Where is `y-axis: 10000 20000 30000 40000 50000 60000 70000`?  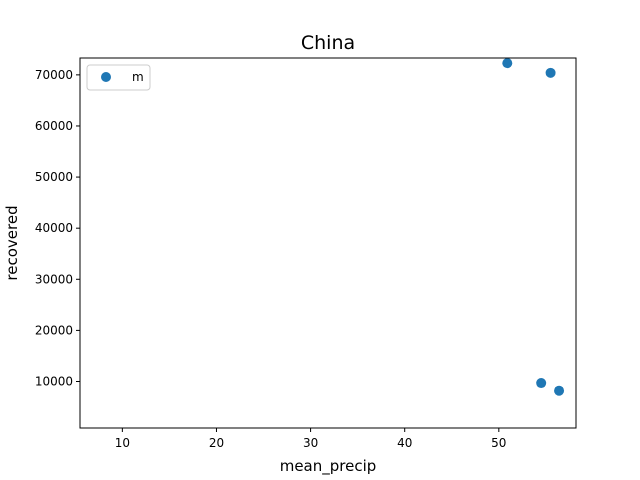
y-axis: 10000 20000 30000 40000 50000 60000 70000 is located at coordinates (57, 228).